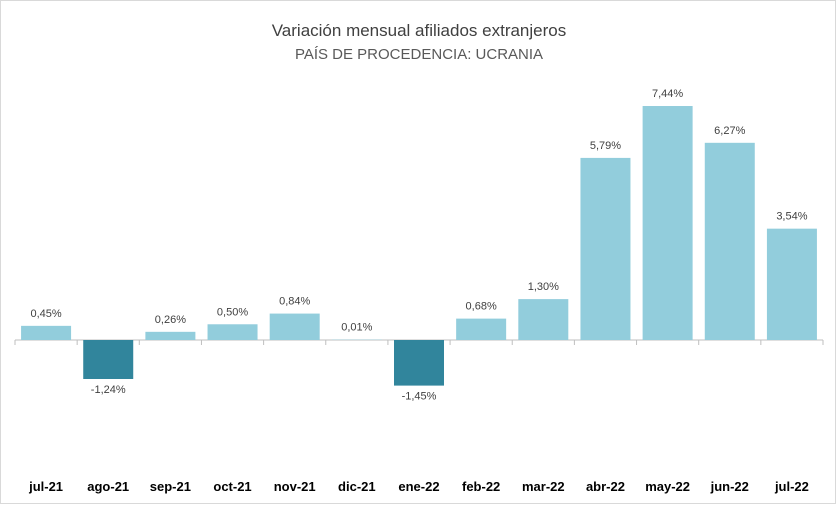 The height and width of the screenshot is (505, 836). Describe the element at coordinates (170, 486) in the screenshot. I see `category-label-sep-21: sep-21` at that location.